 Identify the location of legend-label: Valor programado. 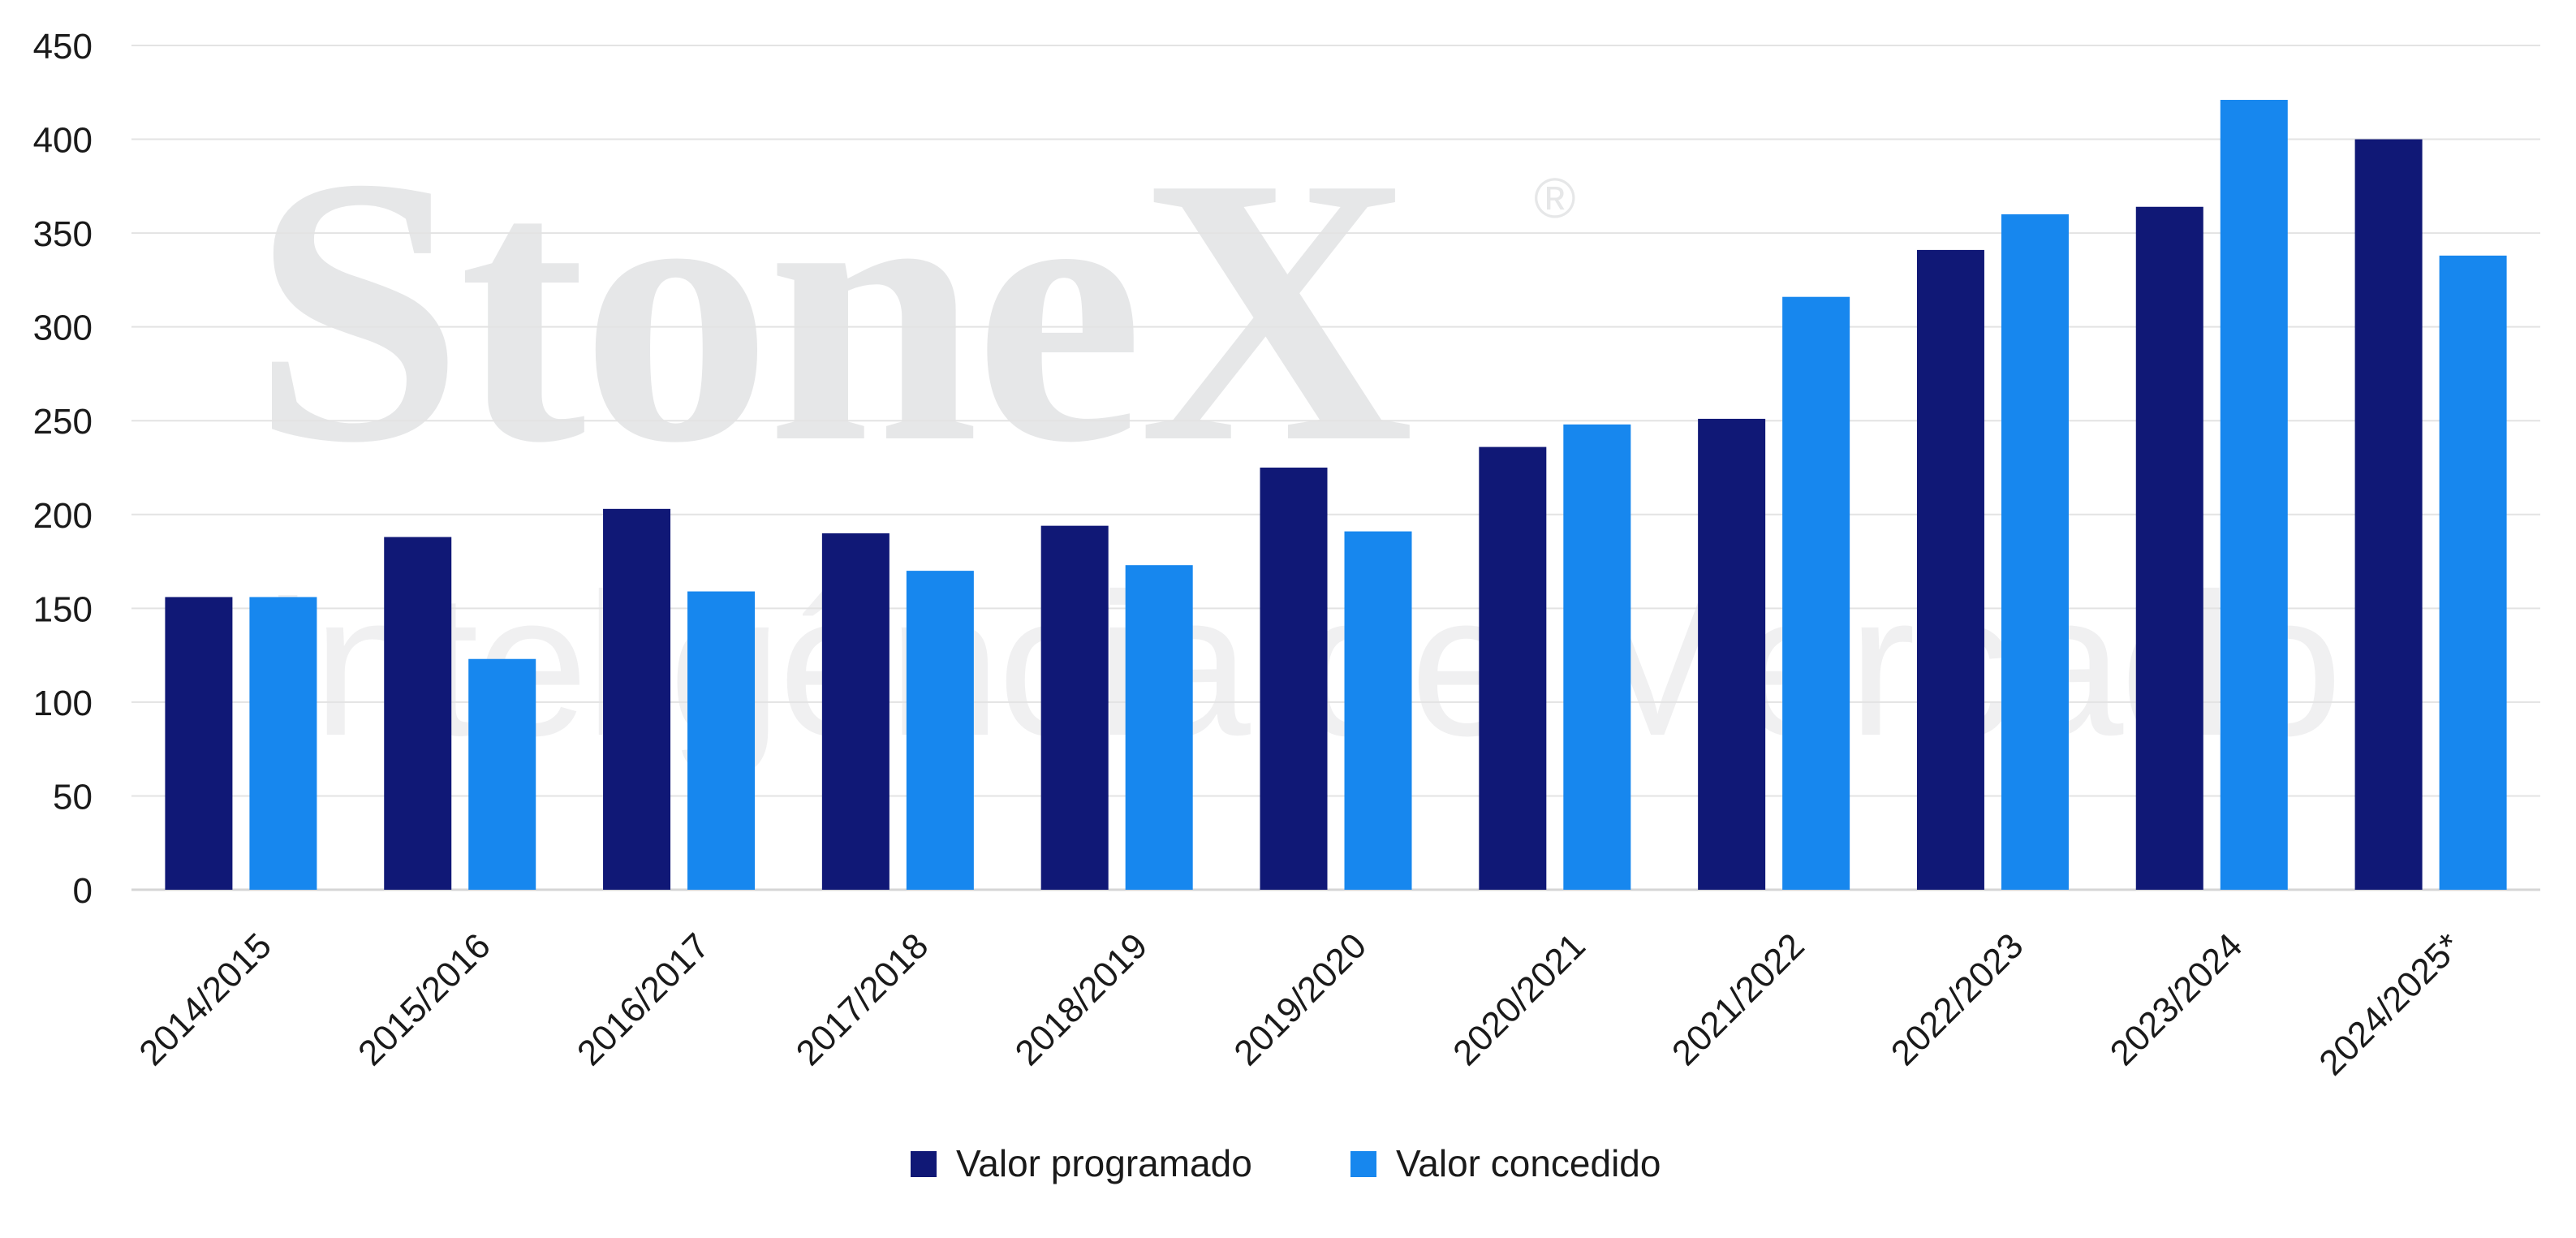
(1104, 1163).